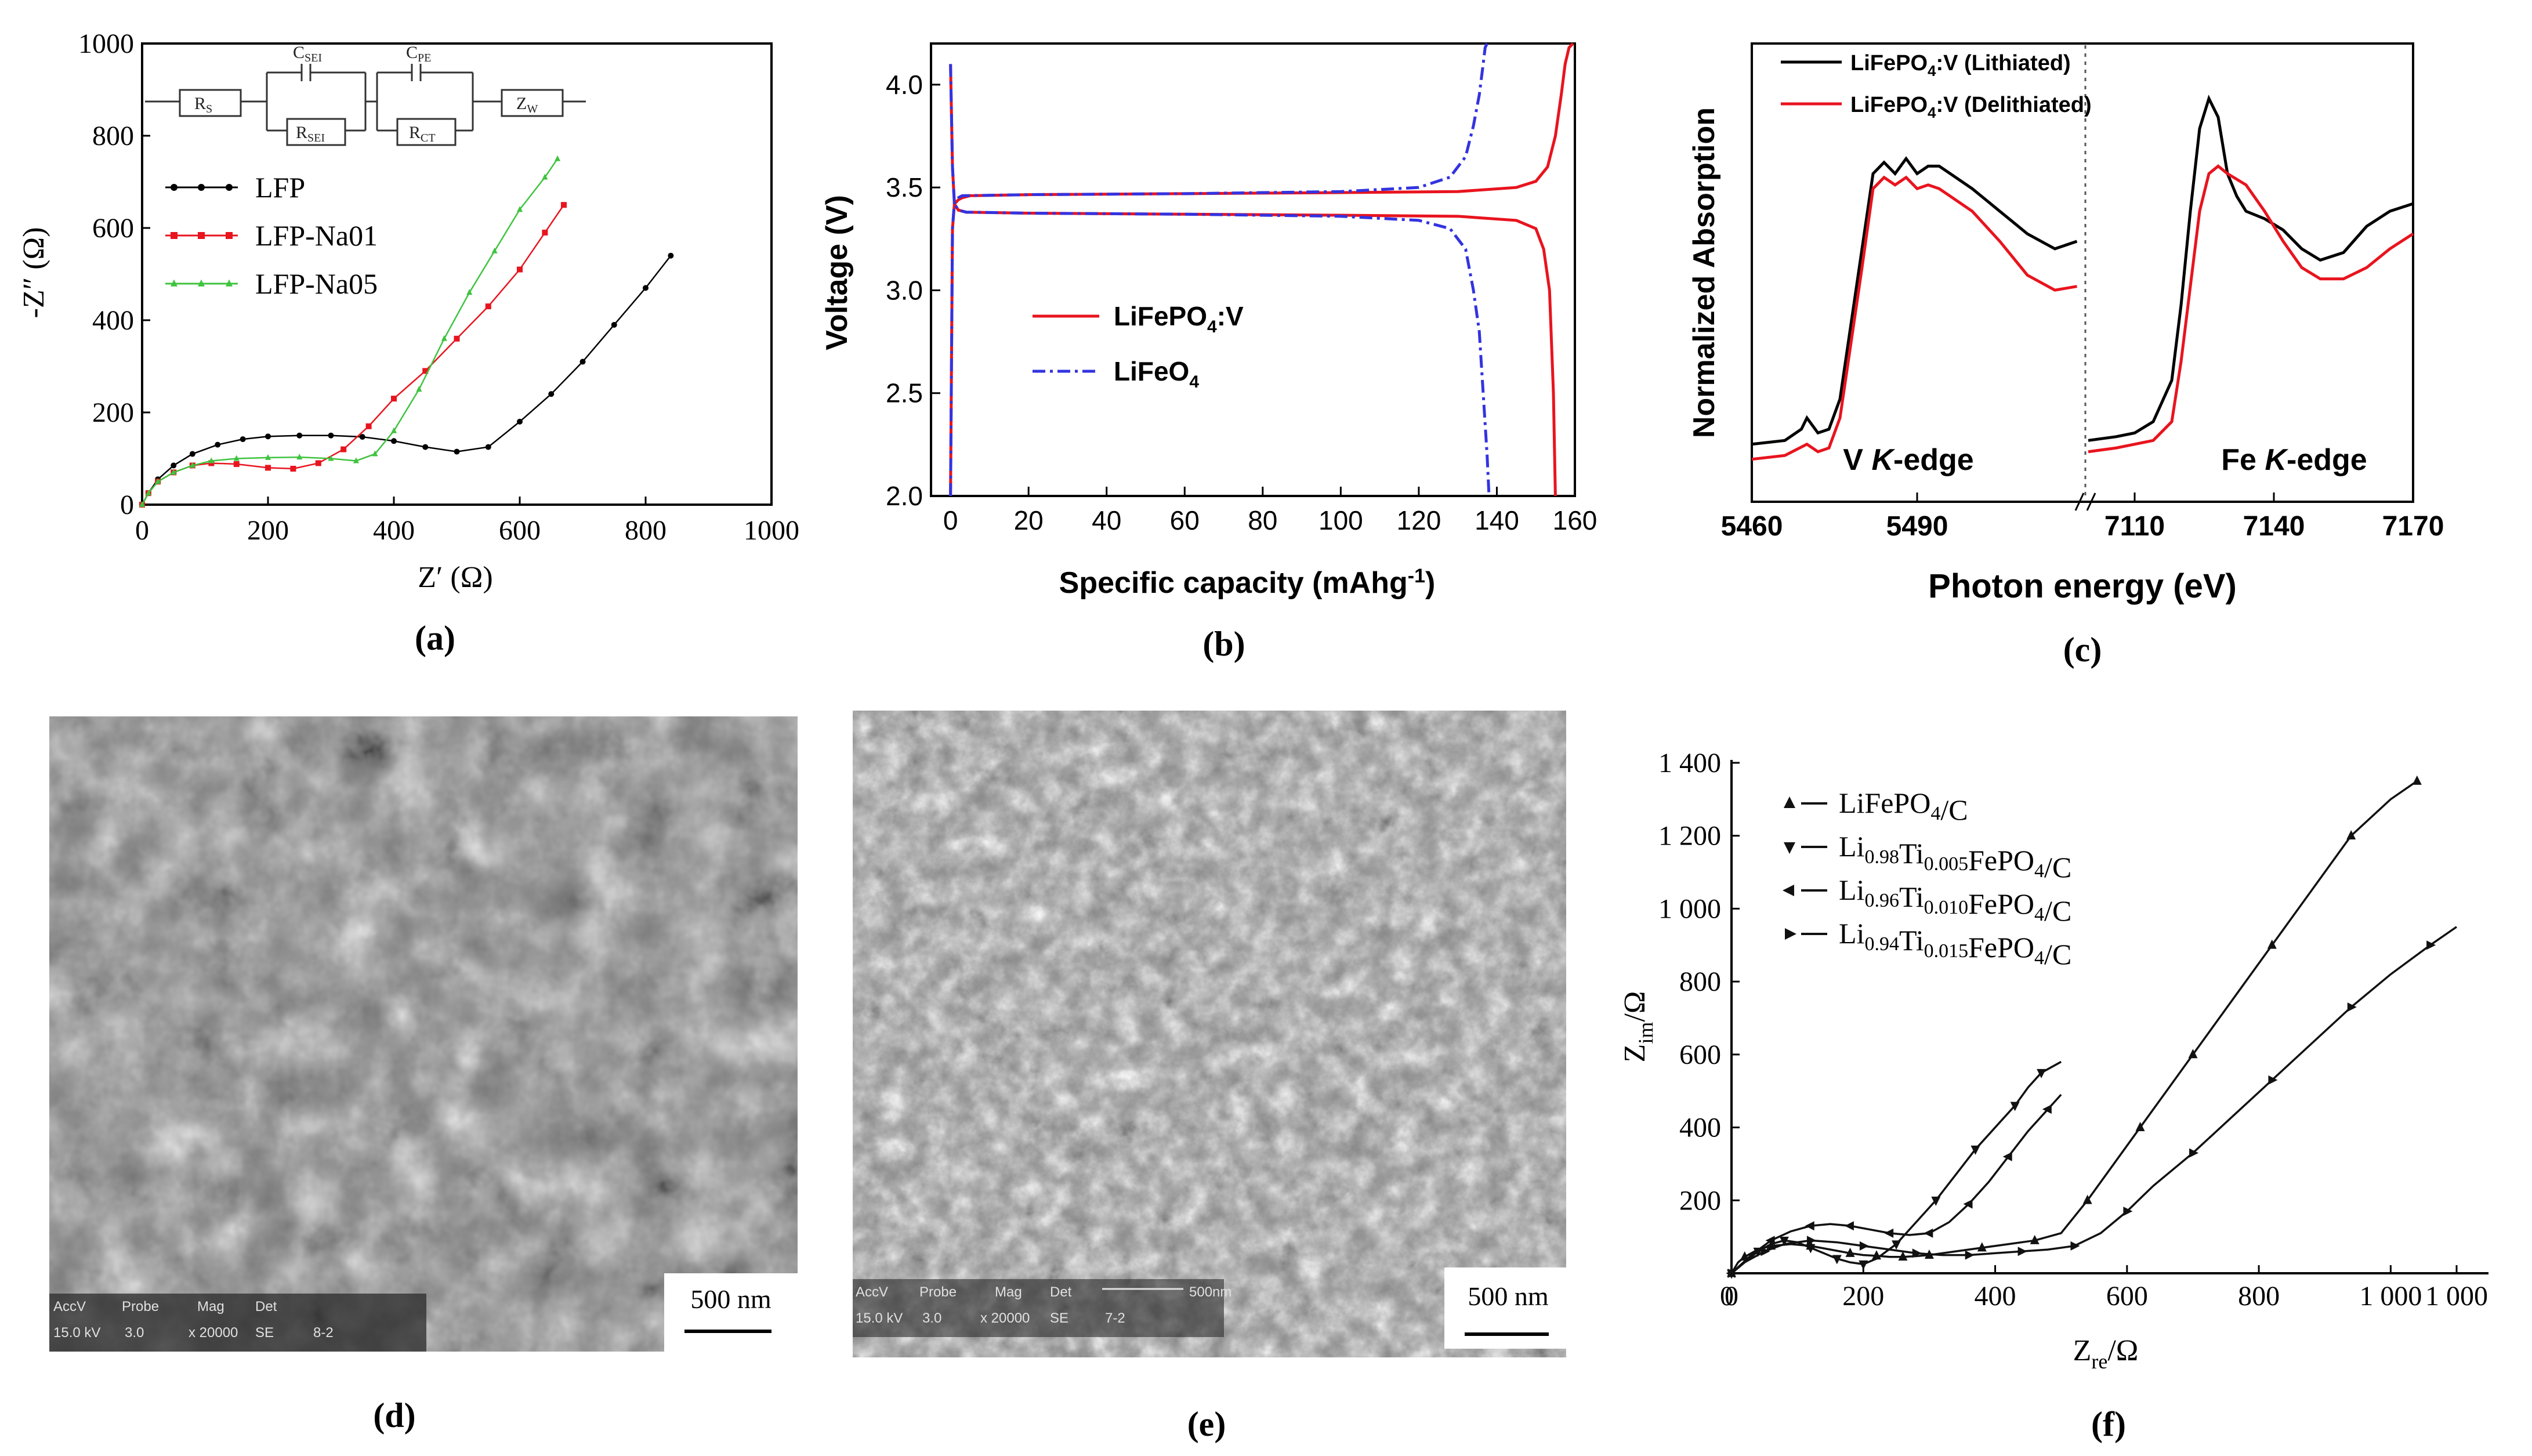  I want to click on legend-label: Li0.96Ti0.010FePO4/C, so click(1955, 900).